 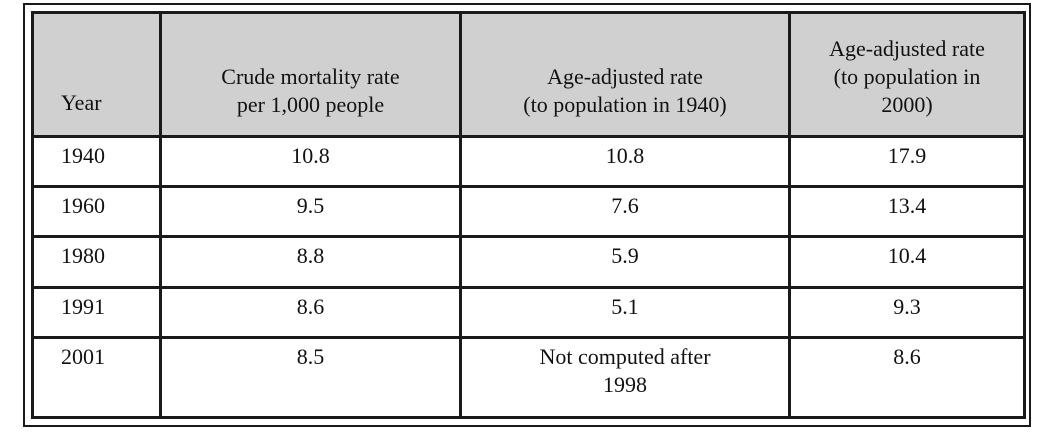 What do you see at coordinates (907, 377) in the screenshot?
I see `cell-adj2000: 8.6` at bounding box center [907, 377].